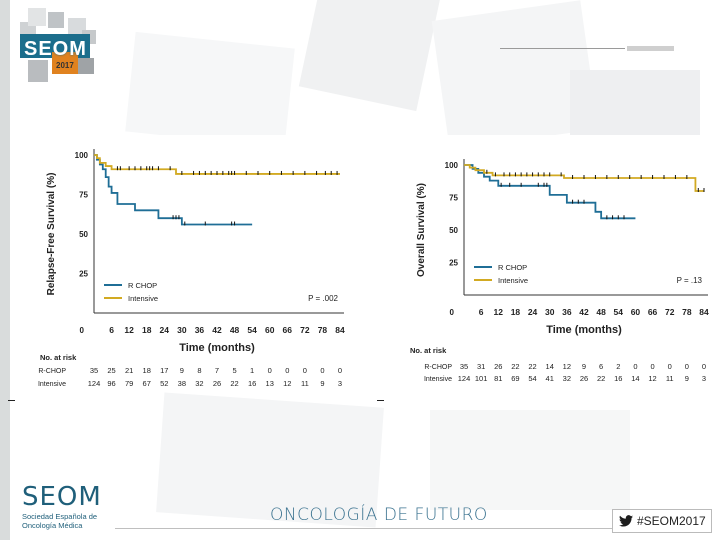 Image resolution: width=720 pixels, height=540 pixels. What do you see at coordinates (129, 383) in the screenshot?
I see `at-risk-value: 79` at bounding box center [129, 383].